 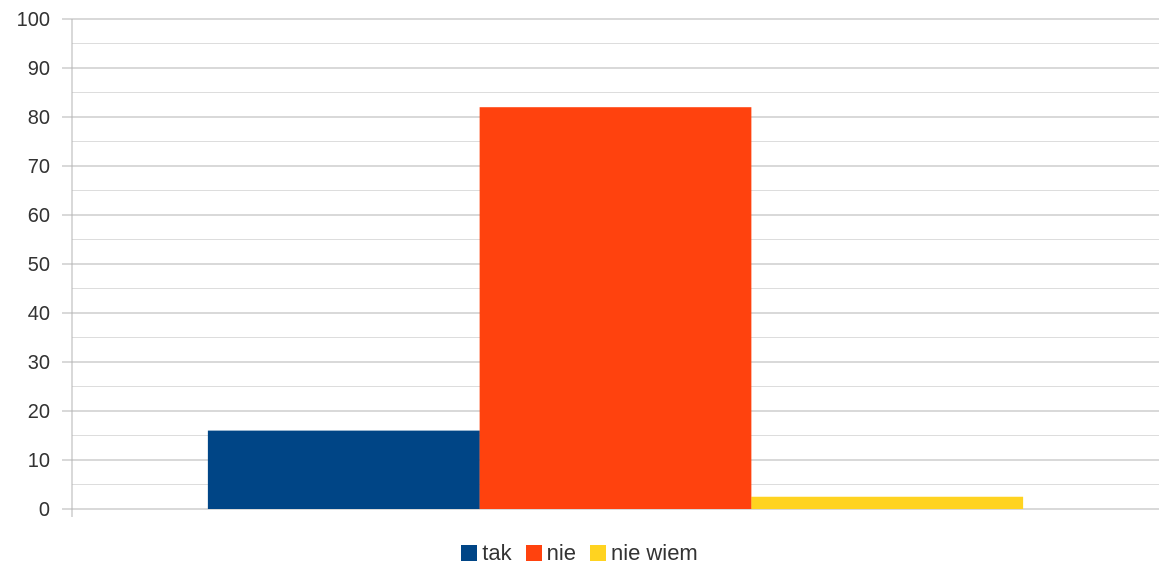 What do you see at coordinates (39, 363) in the screenshot?
I see `y-tick-label: 30` at bounding box center [39, 363].